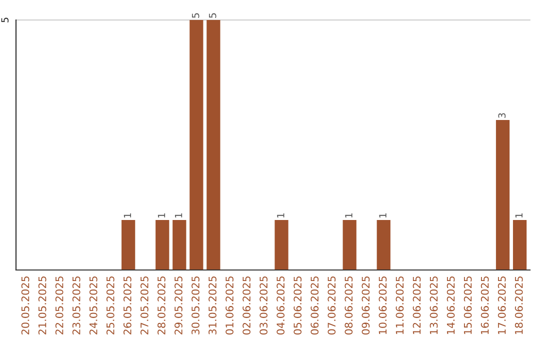  I want to click on x-tick-label: 21.05.2025, so click(42, 305).